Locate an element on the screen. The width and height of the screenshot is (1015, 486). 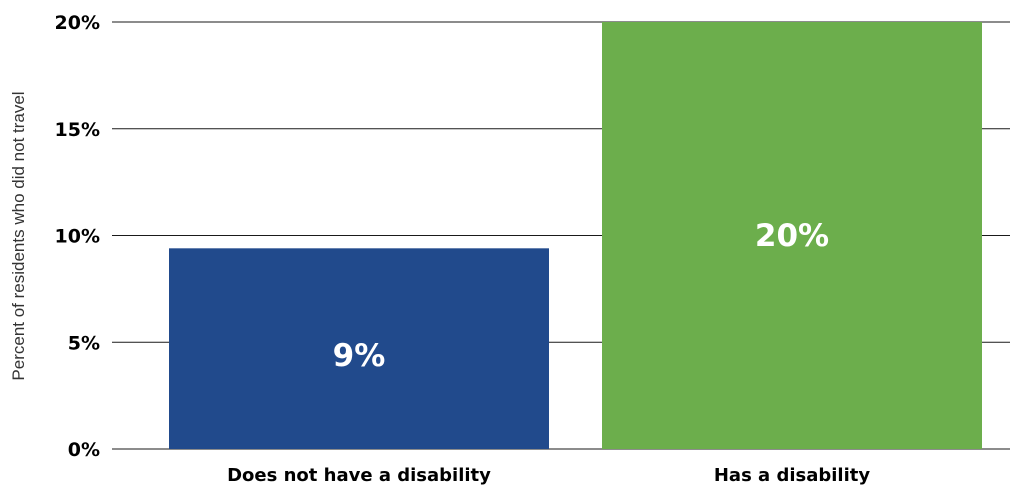
data-label: 20% is located at coordinates (792, 236).